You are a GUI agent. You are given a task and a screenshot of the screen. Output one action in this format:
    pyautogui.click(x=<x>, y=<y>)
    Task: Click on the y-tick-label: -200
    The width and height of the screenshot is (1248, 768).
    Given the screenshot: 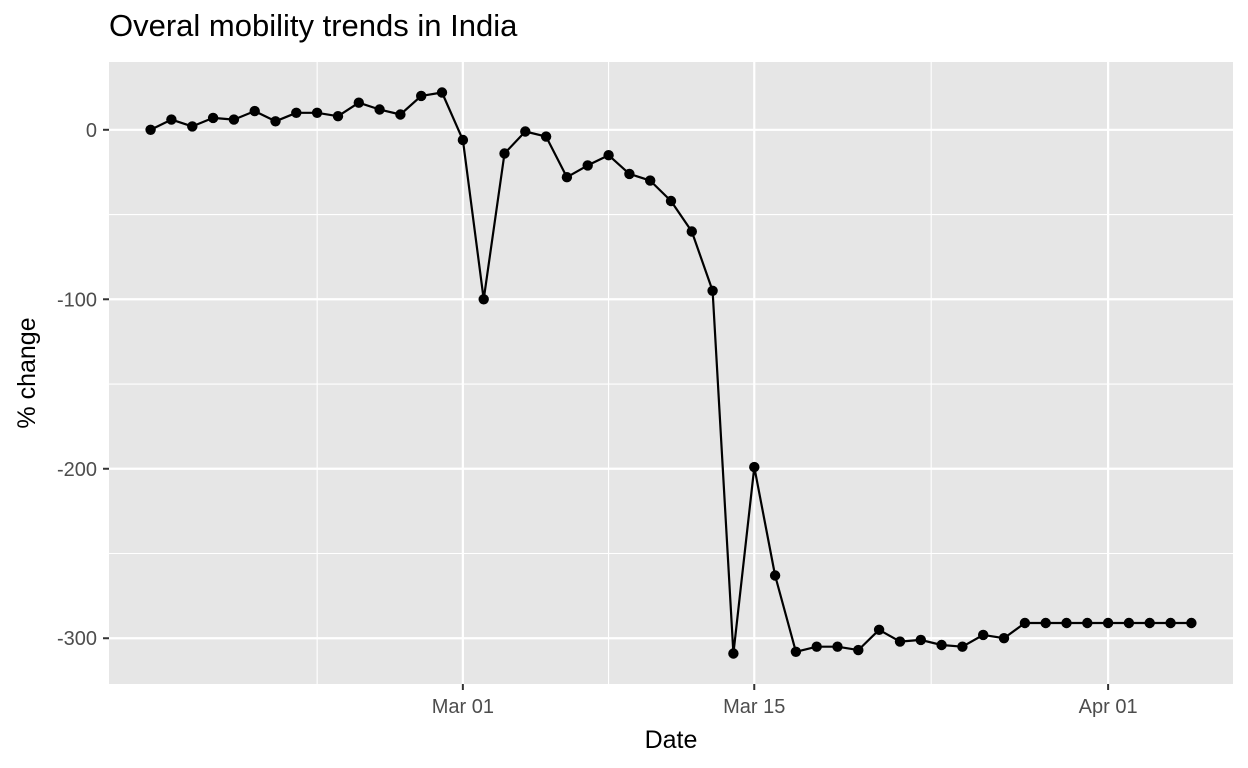 What is the action you would take?
    pyautogui.click(x=77, y=470)
    